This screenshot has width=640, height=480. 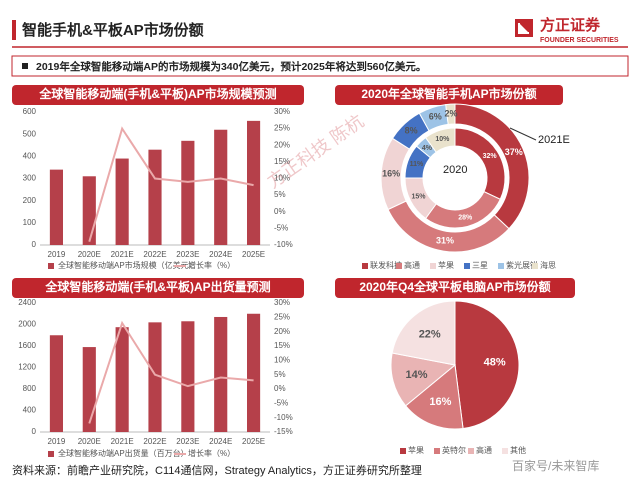 What do you see at coordinates (427, 148) in the screenshot?
I see `data-label: 4%` at bounding box center [427, 148].